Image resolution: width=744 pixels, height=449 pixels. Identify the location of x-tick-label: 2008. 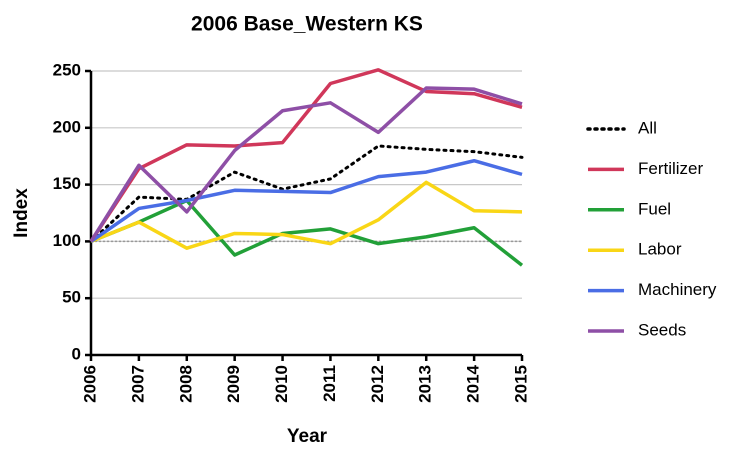
(185, 384).